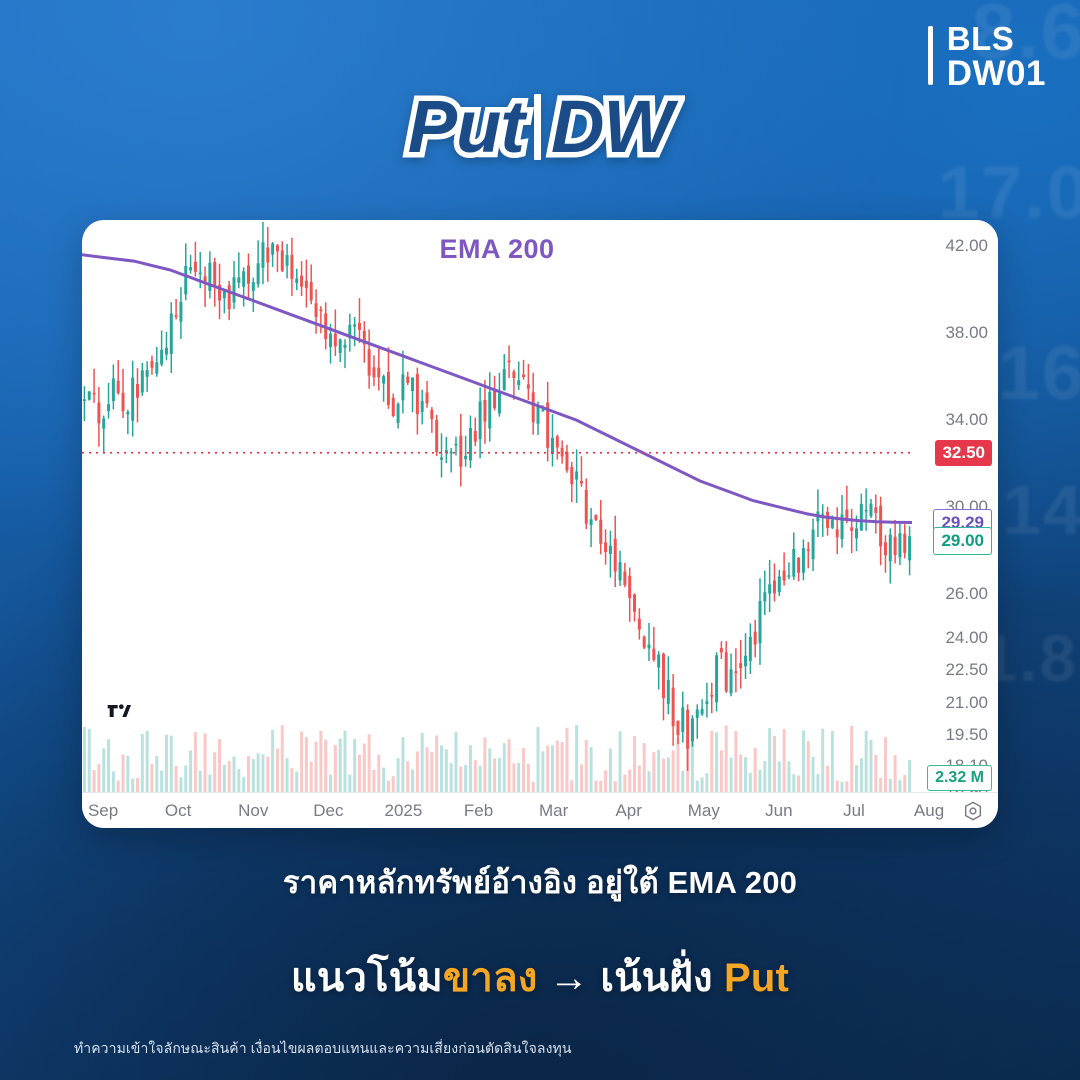  What do you see at coordinates (966, 420) in the screenshot?
I see `price-tick: 34.00` at bounding box center [966, 420].